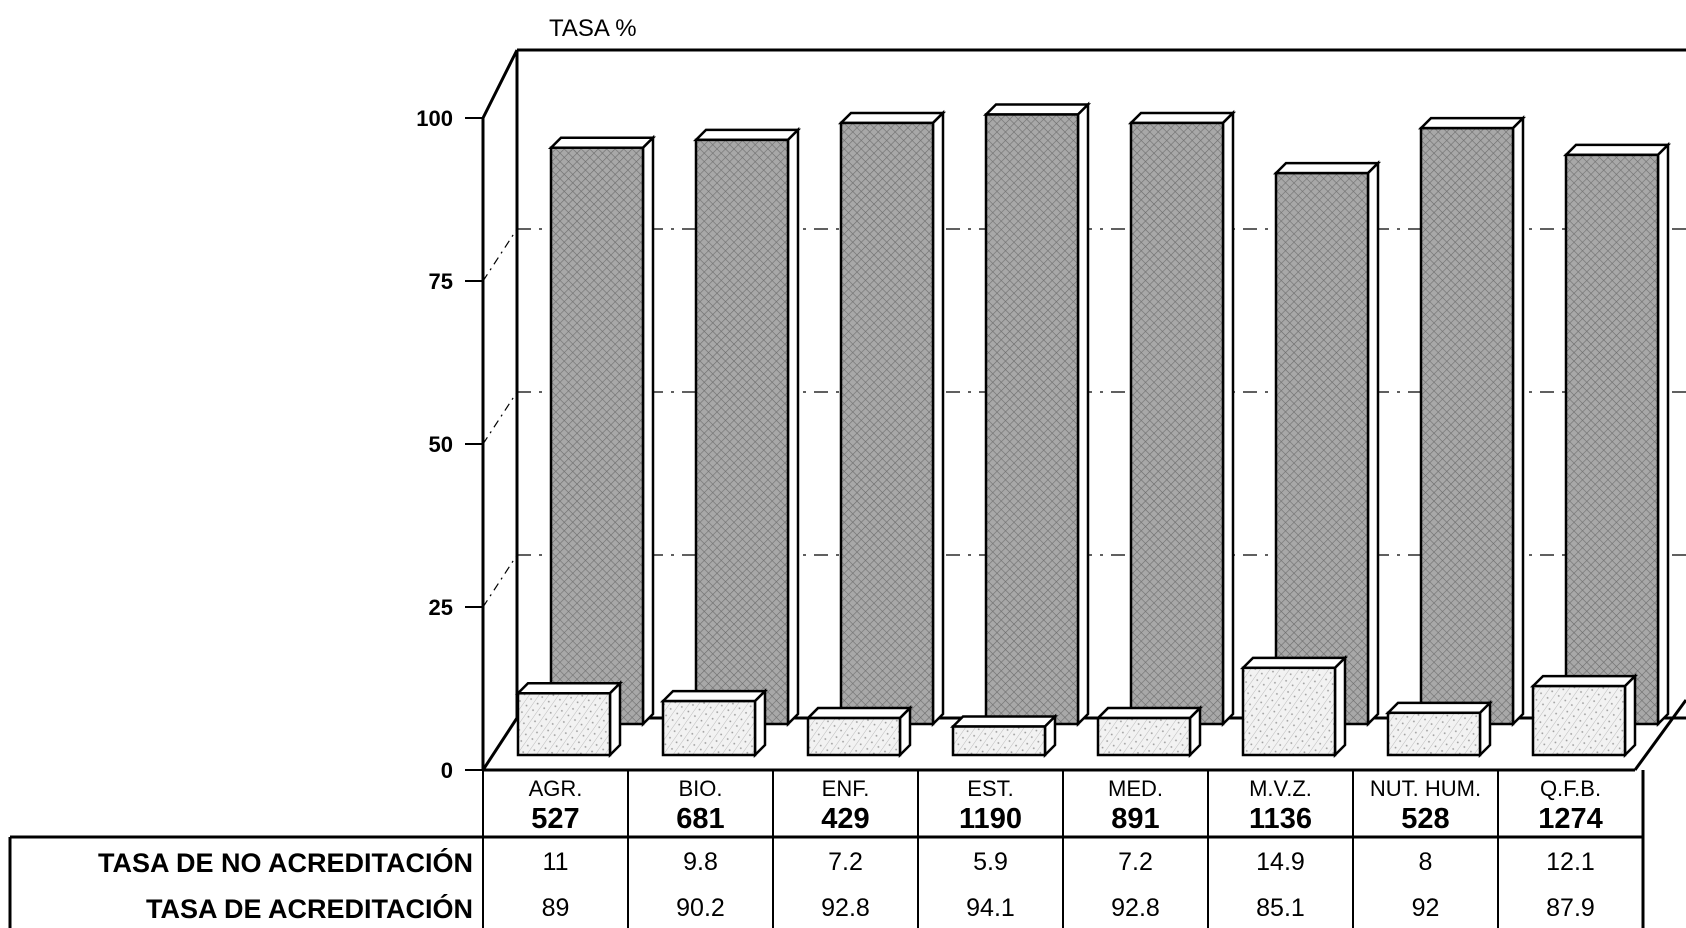 Image resolution: width=1686 pixels, height=928 pixels. I want to click on row-label-accreditation: TASA DE ACREDITACIÓN, so click(309, 908).